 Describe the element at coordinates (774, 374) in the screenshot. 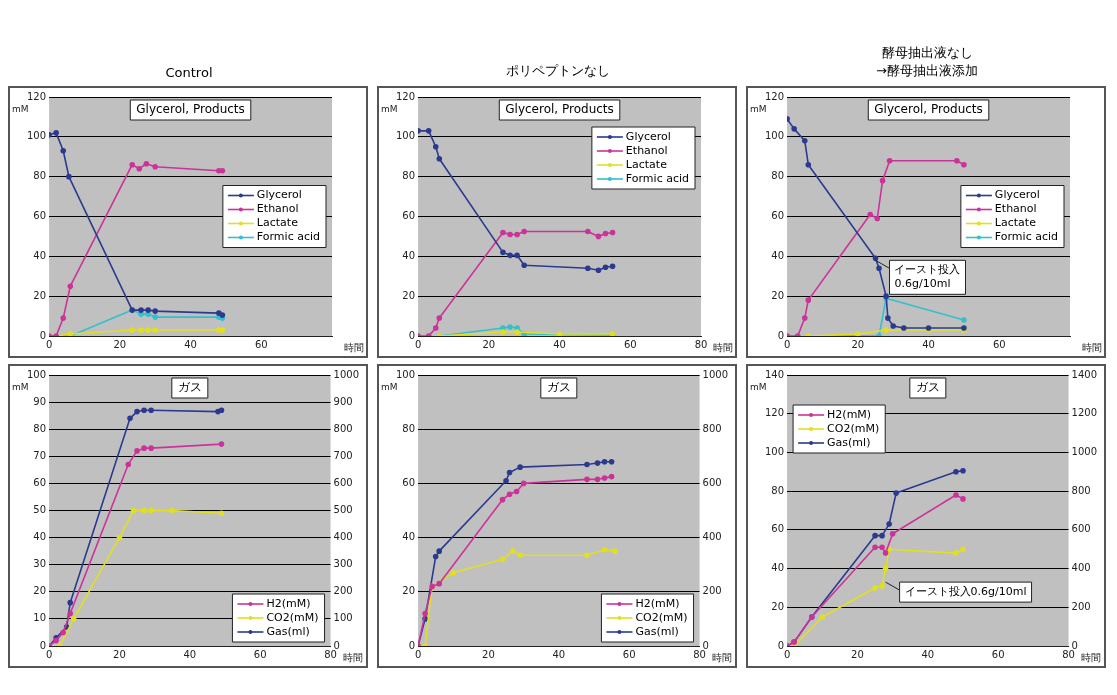

I see `y-tick-label: 140` at that location.